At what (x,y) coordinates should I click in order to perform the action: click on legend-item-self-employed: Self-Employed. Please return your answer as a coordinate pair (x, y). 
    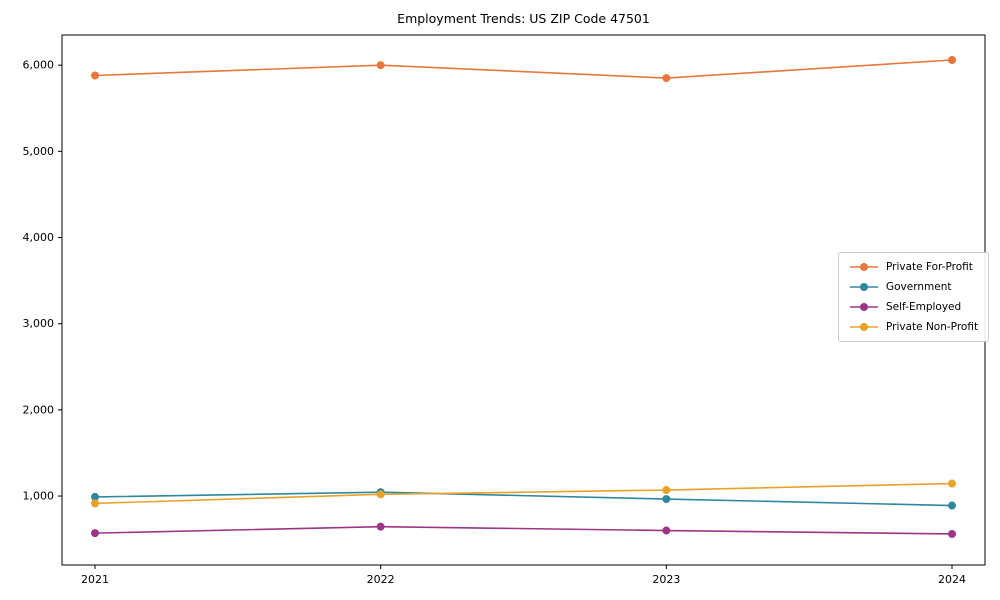
    Looking at the image, I should click on (913, 307).